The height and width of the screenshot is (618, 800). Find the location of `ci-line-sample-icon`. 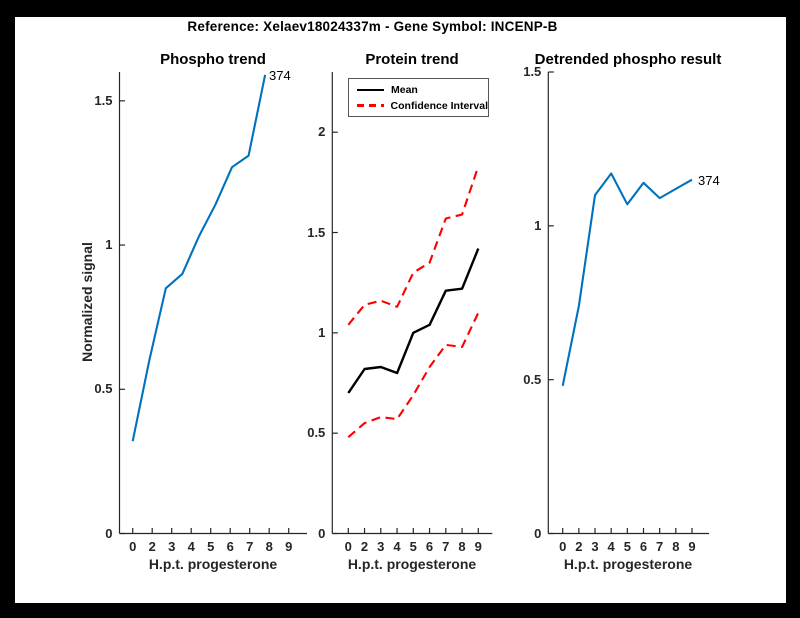

ci-line-sample-icon is located at coordinates (370, 105).